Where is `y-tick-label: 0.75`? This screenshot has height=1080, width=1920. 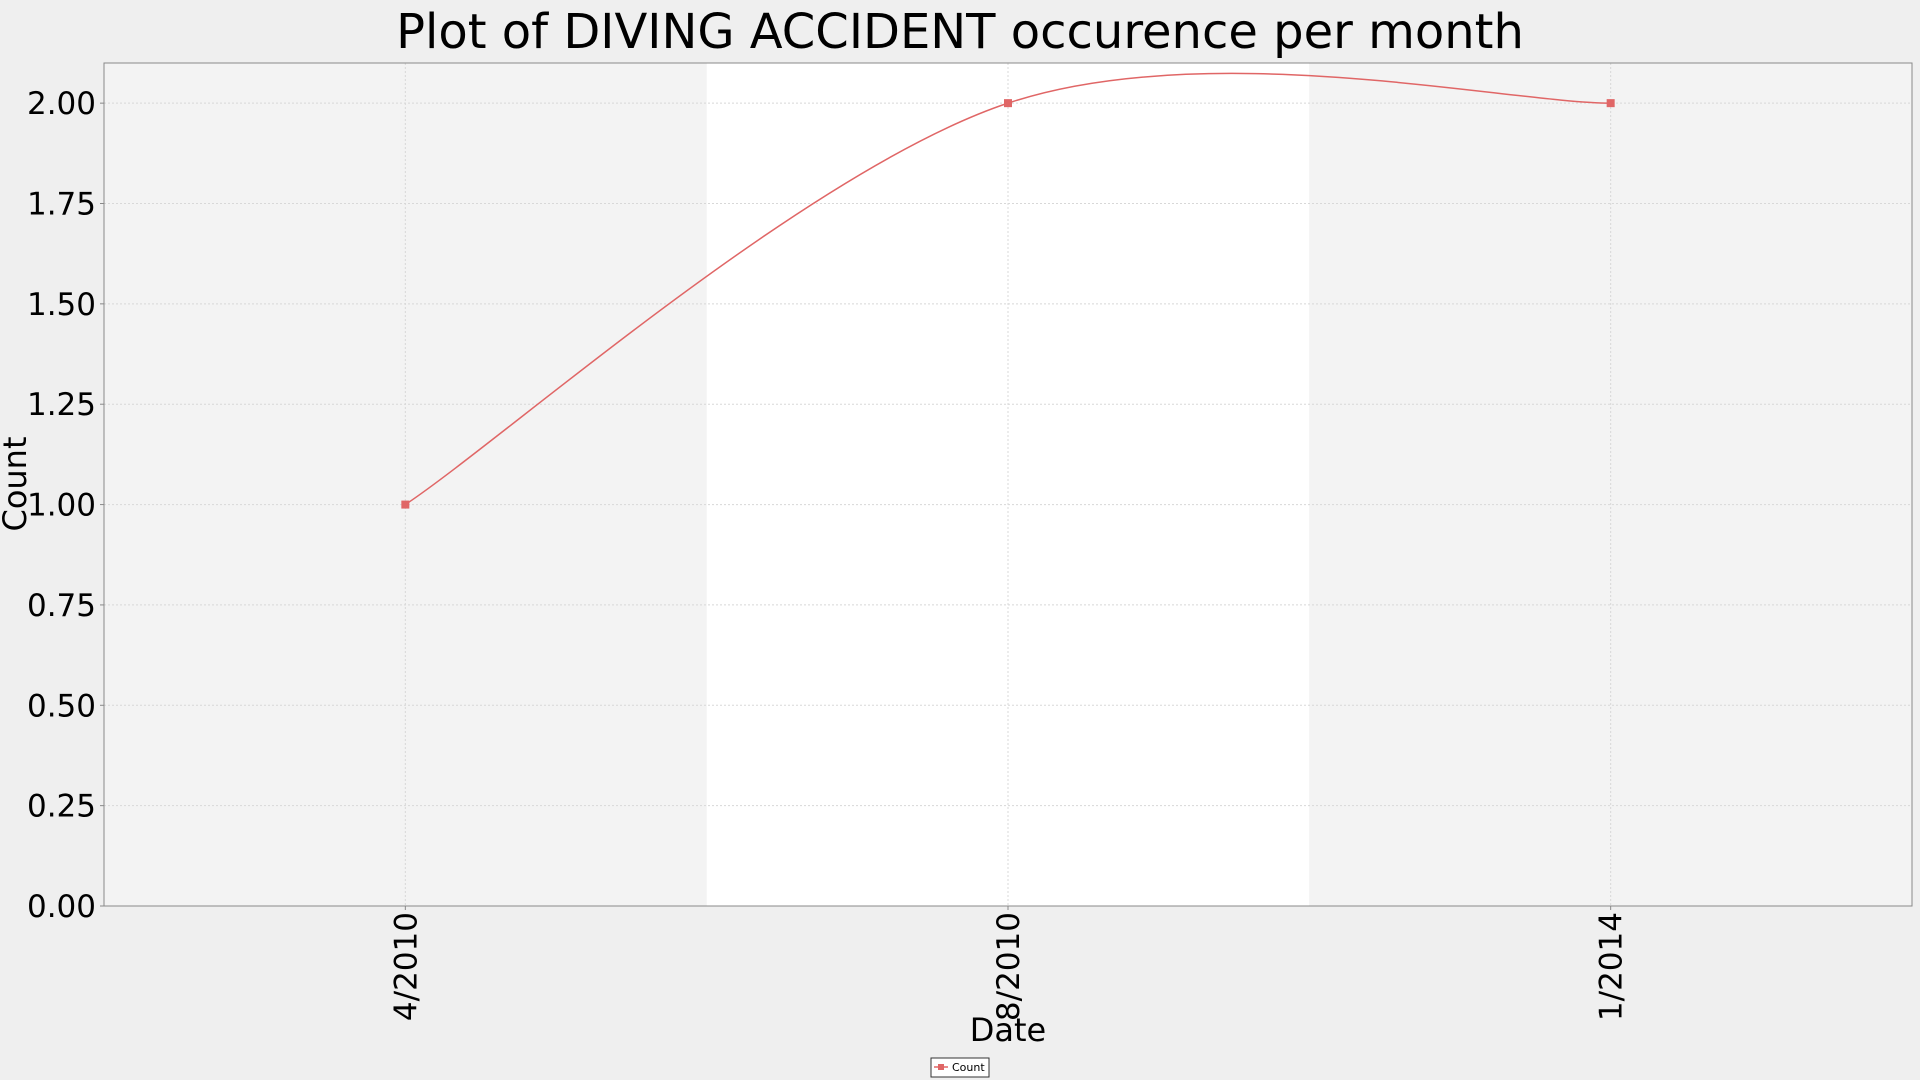
y-tick-label: 0.75 is located at coordinates (61, 606).